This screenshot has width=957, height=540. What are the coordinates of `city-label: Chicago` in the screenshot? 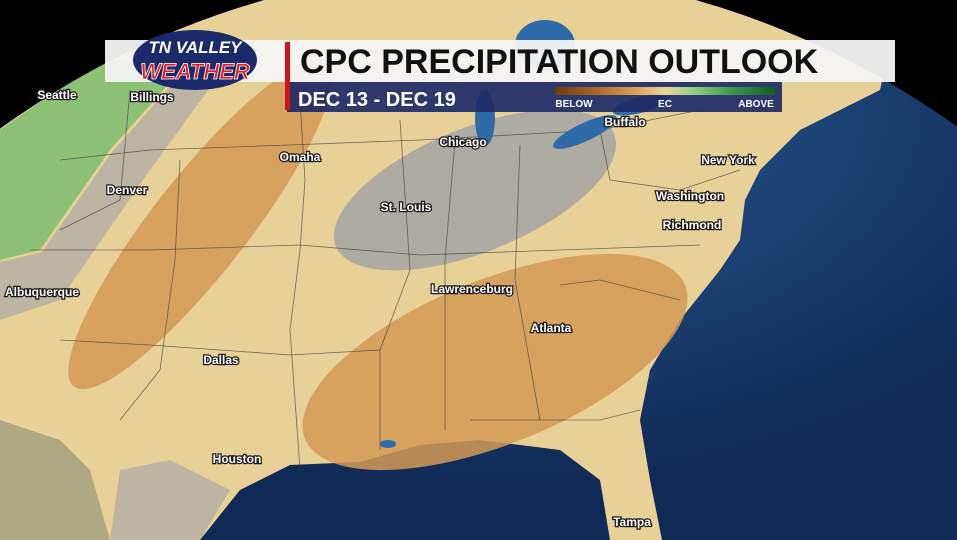 It's located at (462, 142).